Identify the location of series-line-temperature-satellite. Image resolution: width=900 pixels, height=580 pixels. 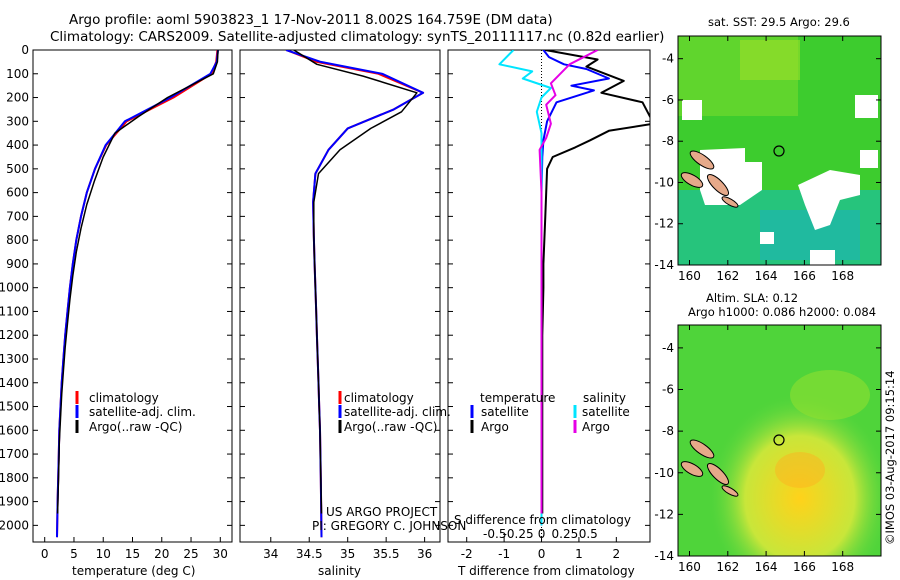
(575, 288).